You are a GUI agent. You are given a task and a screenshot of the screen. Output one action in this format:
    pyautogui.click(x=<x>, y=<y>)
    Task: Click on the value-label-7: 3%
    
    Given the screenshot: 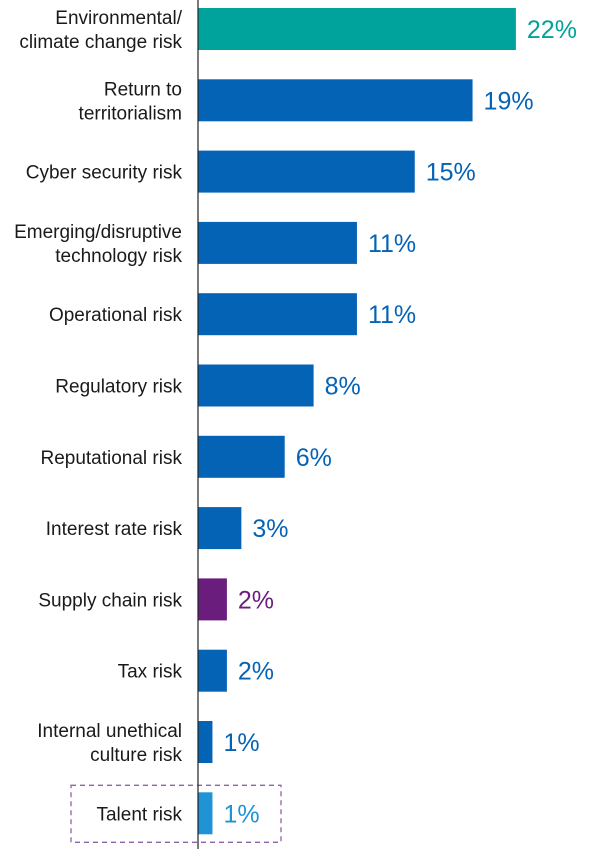 What is the action you would take?
    pyautogui.click(x=270, y=529)
    